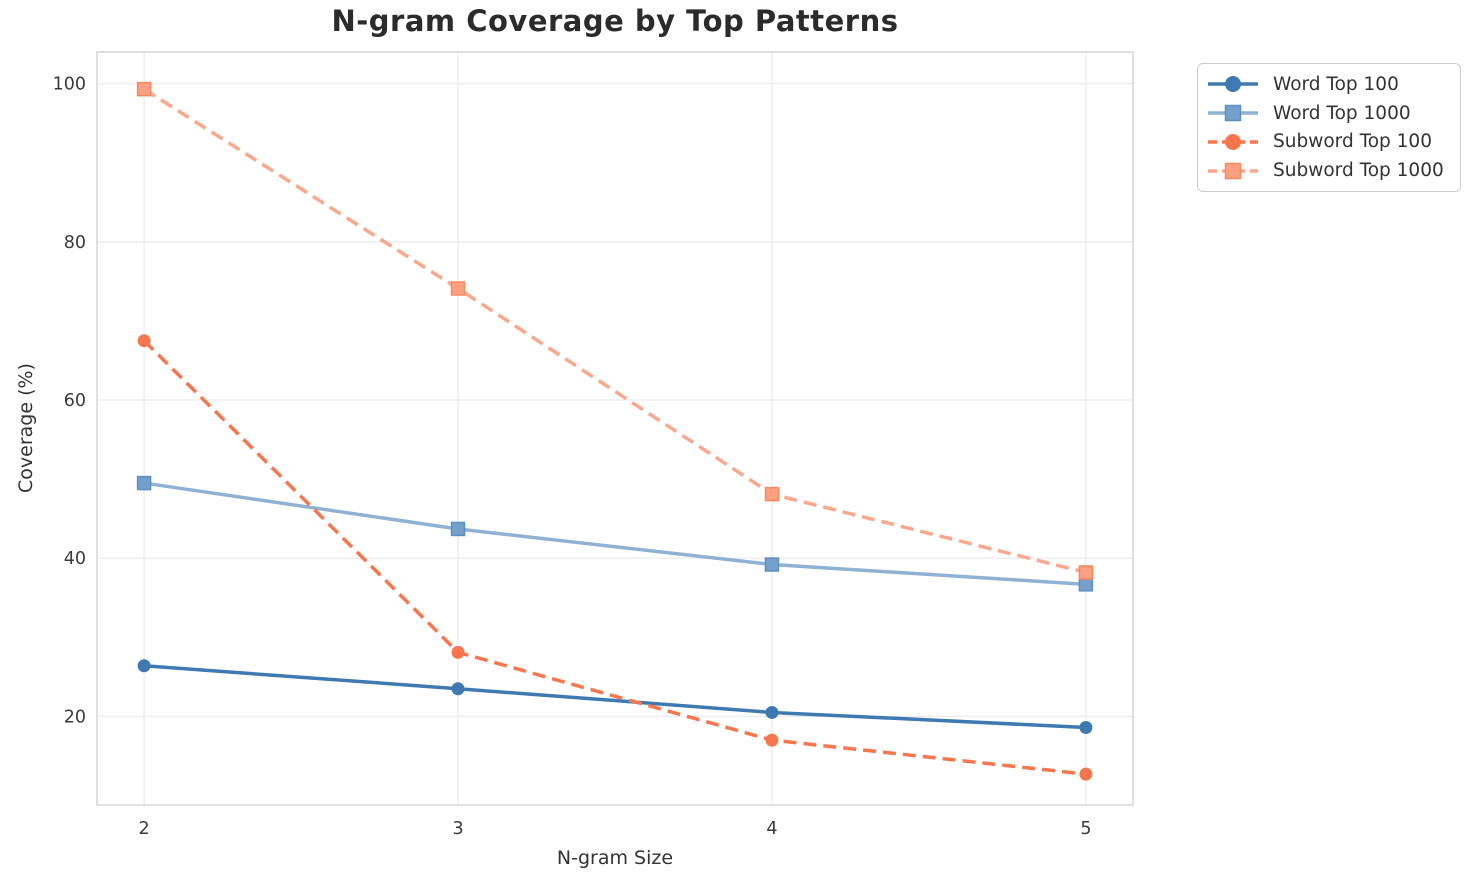 The height and width of the screenshot is (885, 1478). I want to click on legend-item-word-top-1000: Word Top 1000, so click(1328, 113).